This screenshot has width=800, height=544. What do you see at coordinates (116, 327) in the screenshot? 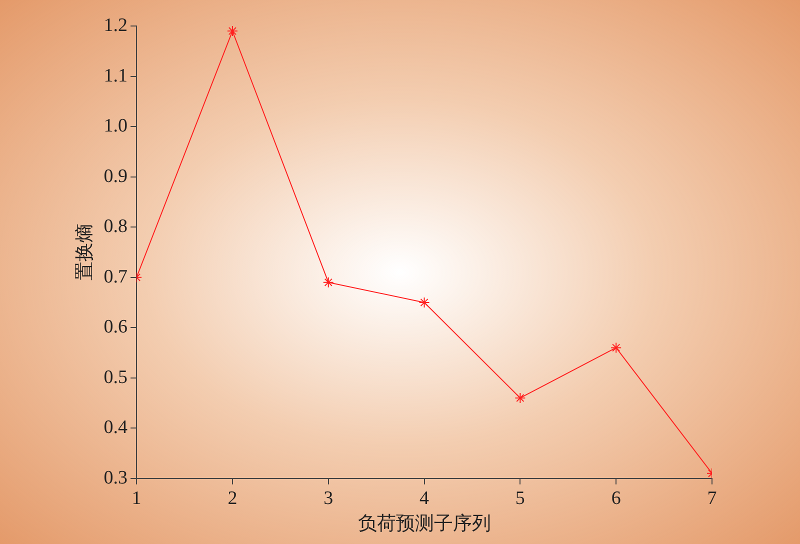
I see `y-tick-label: 0.6` at bounding box center [116, 327].